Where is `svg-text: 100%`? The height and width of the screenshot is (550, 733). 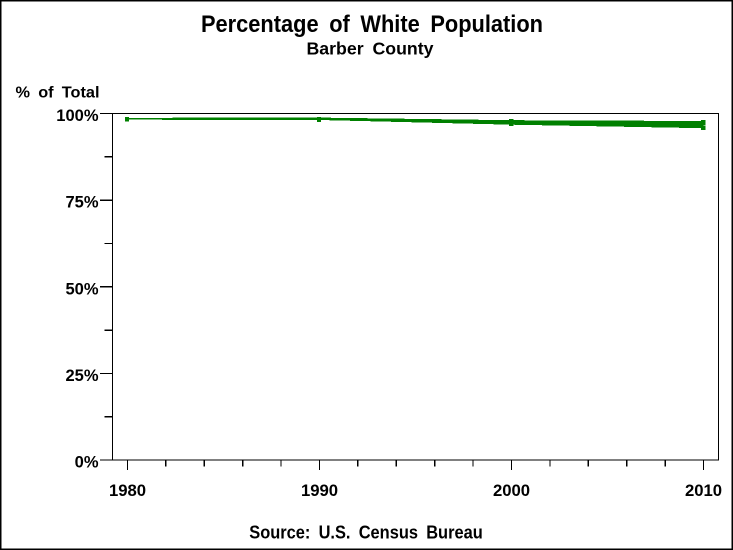
svg-text: 100% is located at coordinates (77, 116).